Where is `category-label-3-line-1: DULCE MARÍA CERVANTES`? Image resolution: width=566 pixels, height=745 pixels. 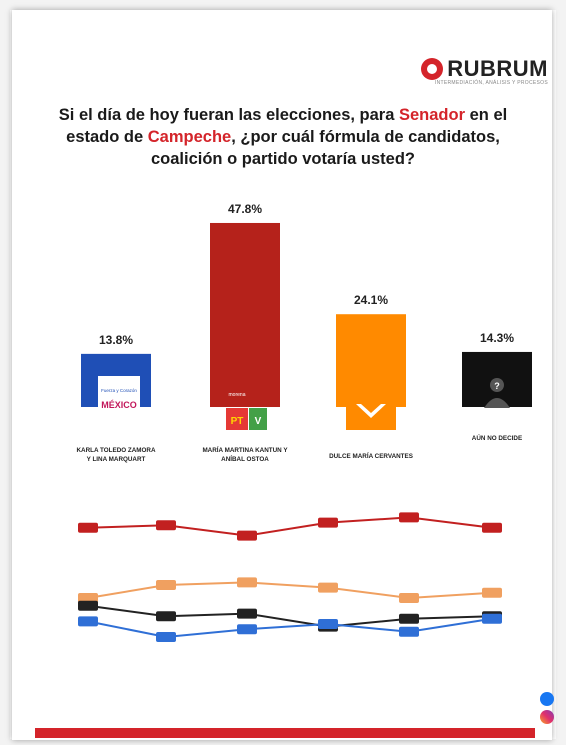 category-label-3-line-1: DULCE MARÍA CERVANTES is located at coordinates (371, 455).